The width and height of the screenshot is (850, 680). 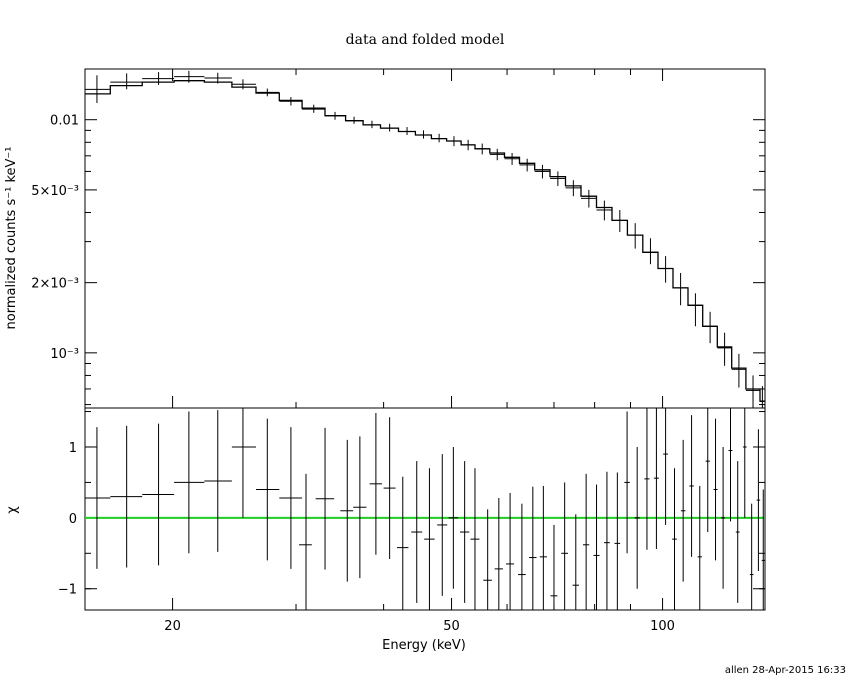 I want to click on y-tick-label: 5×10⁻³, so click(x=55, y=191).